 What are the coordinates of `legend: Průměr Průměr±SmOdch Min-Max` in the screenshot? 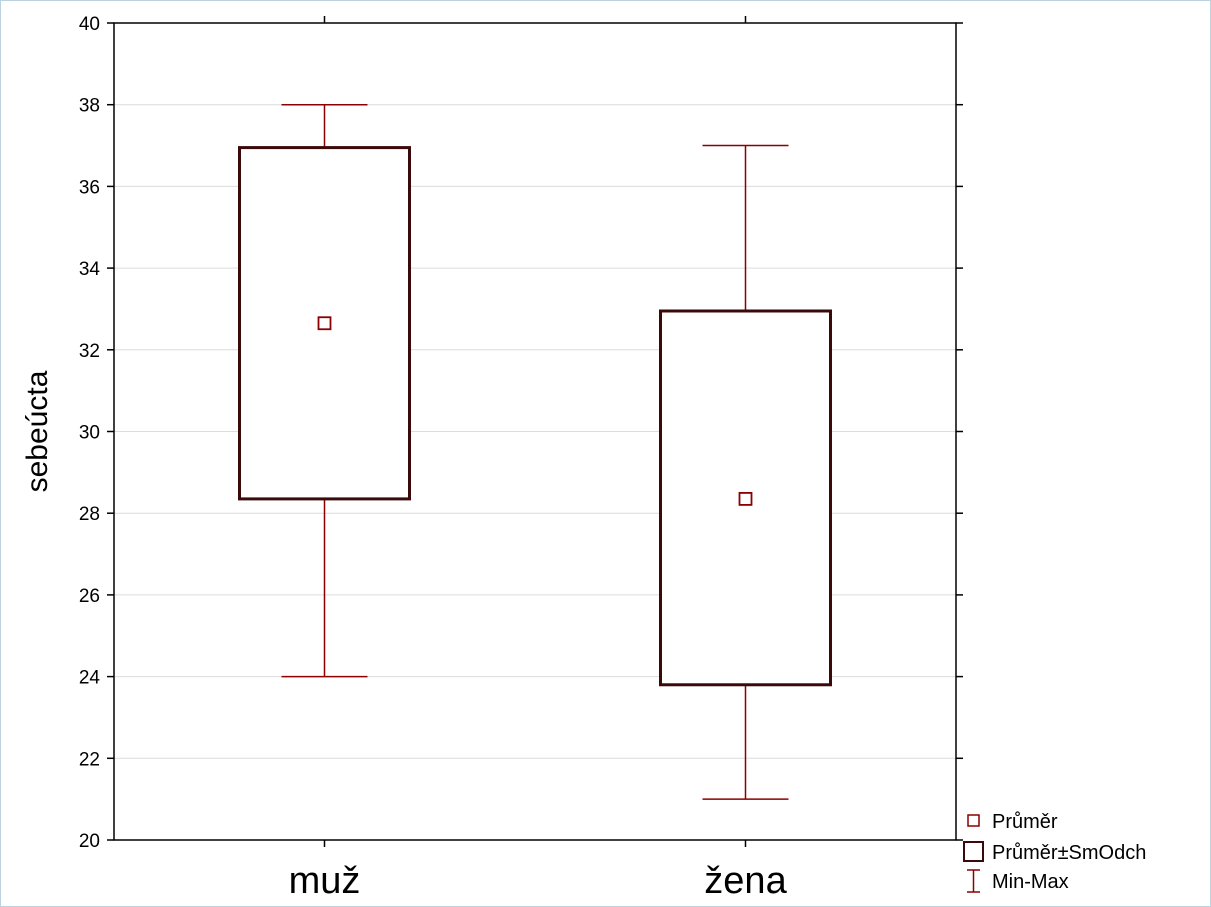 It's located at (1054, 852).